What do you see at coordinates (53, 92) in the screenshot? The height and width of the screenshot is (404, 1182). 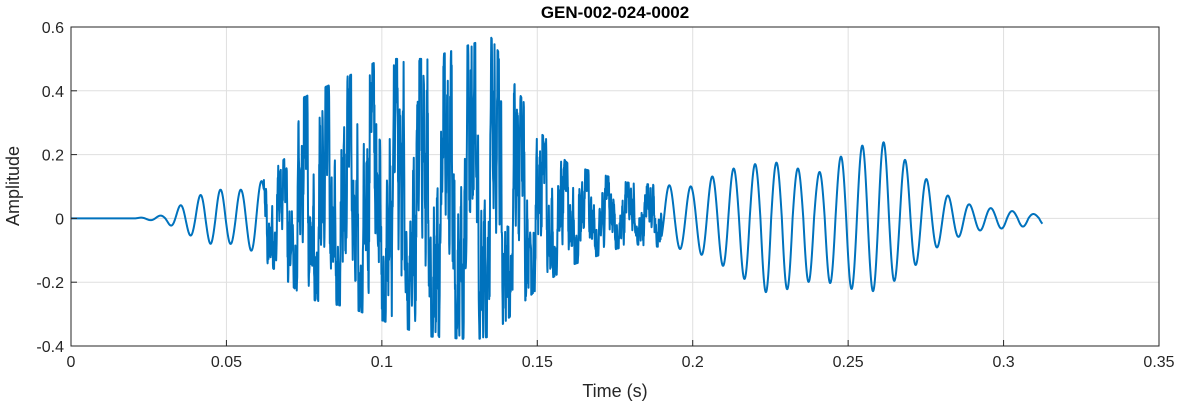 I see `y-tick-label: 0.4` at bounding box center [53, 92].